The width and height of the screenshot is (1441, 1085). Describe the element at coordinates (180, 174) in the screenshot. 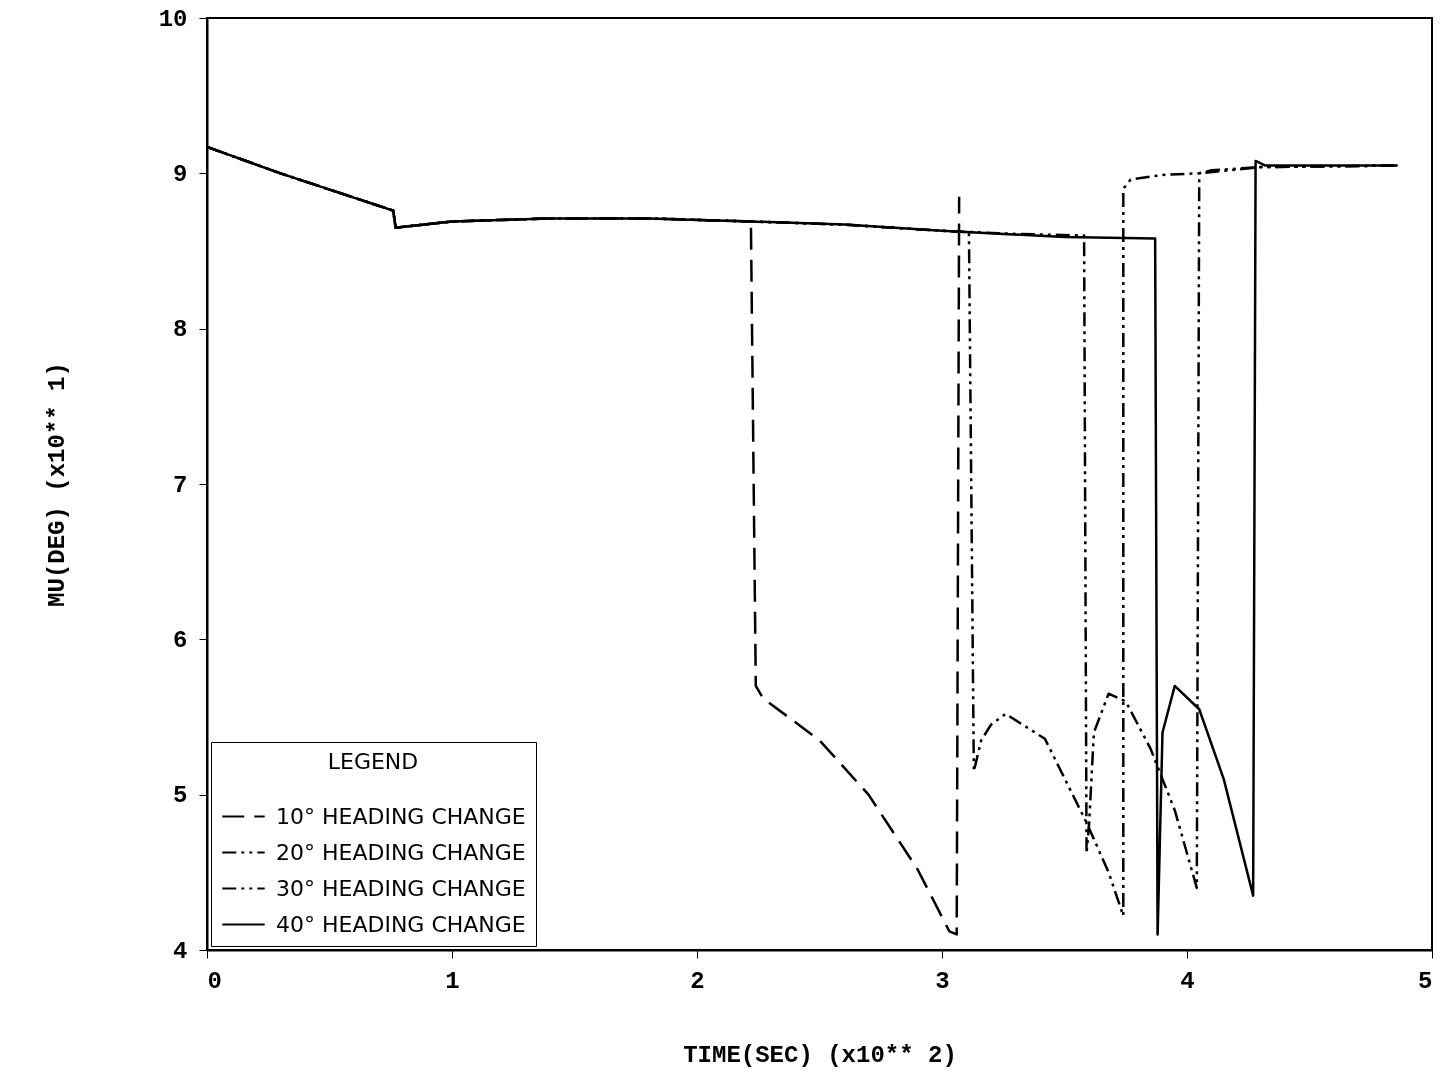

I see `y-tick-label: 9` at that location.